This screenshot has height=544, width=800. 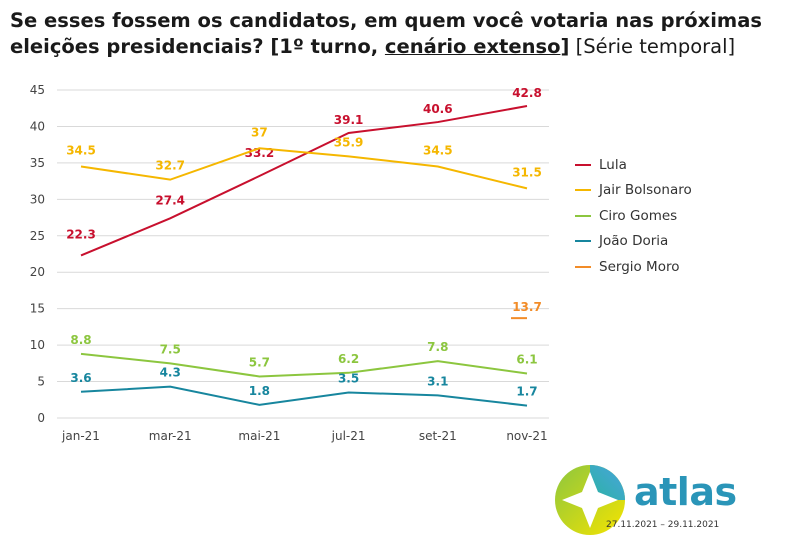 What do you see at coordinates (526, 436) in the screenshot?
I see `x-tick-label: nov-21` at bounding box center [526, 436].